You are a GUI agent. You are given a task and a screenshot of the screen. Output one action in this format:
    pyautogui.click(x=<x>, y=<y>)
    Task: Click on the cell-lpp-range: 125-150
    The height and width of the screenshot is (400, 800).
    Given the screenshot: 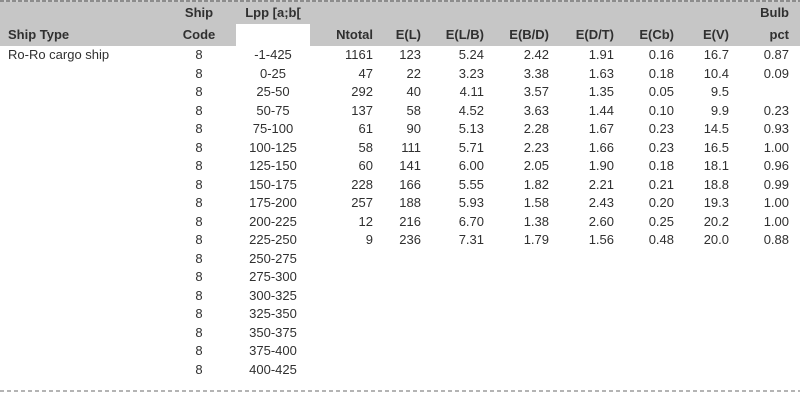 What is the action you would take?
    pyautogui.click(x=273, y=165)
    